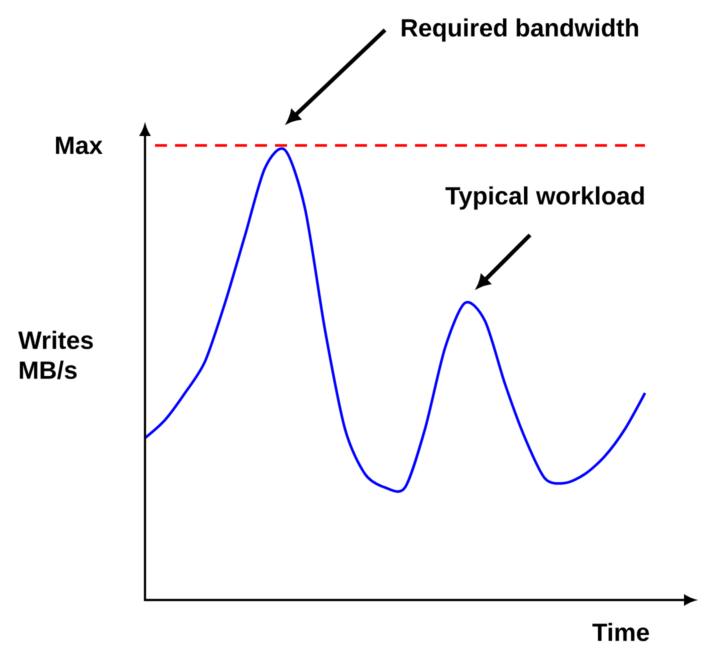 This screenshot has height=645, width=722. What do you see at coordinates (55, 355) in the screenshot?
I see `y-axis-title: Writes MB/s` at bounding box center [55, 355].